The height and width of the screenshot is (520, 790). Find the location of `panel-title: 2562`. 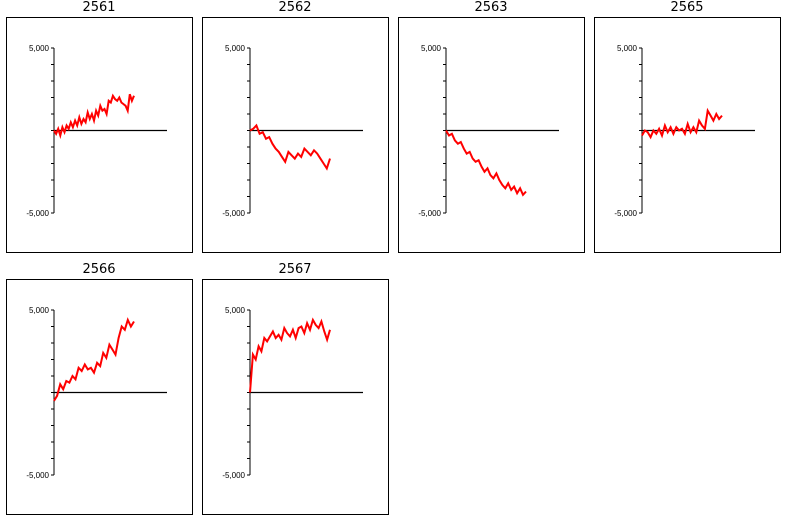

panel-title: 2562 is located at coordinates (295, 7).